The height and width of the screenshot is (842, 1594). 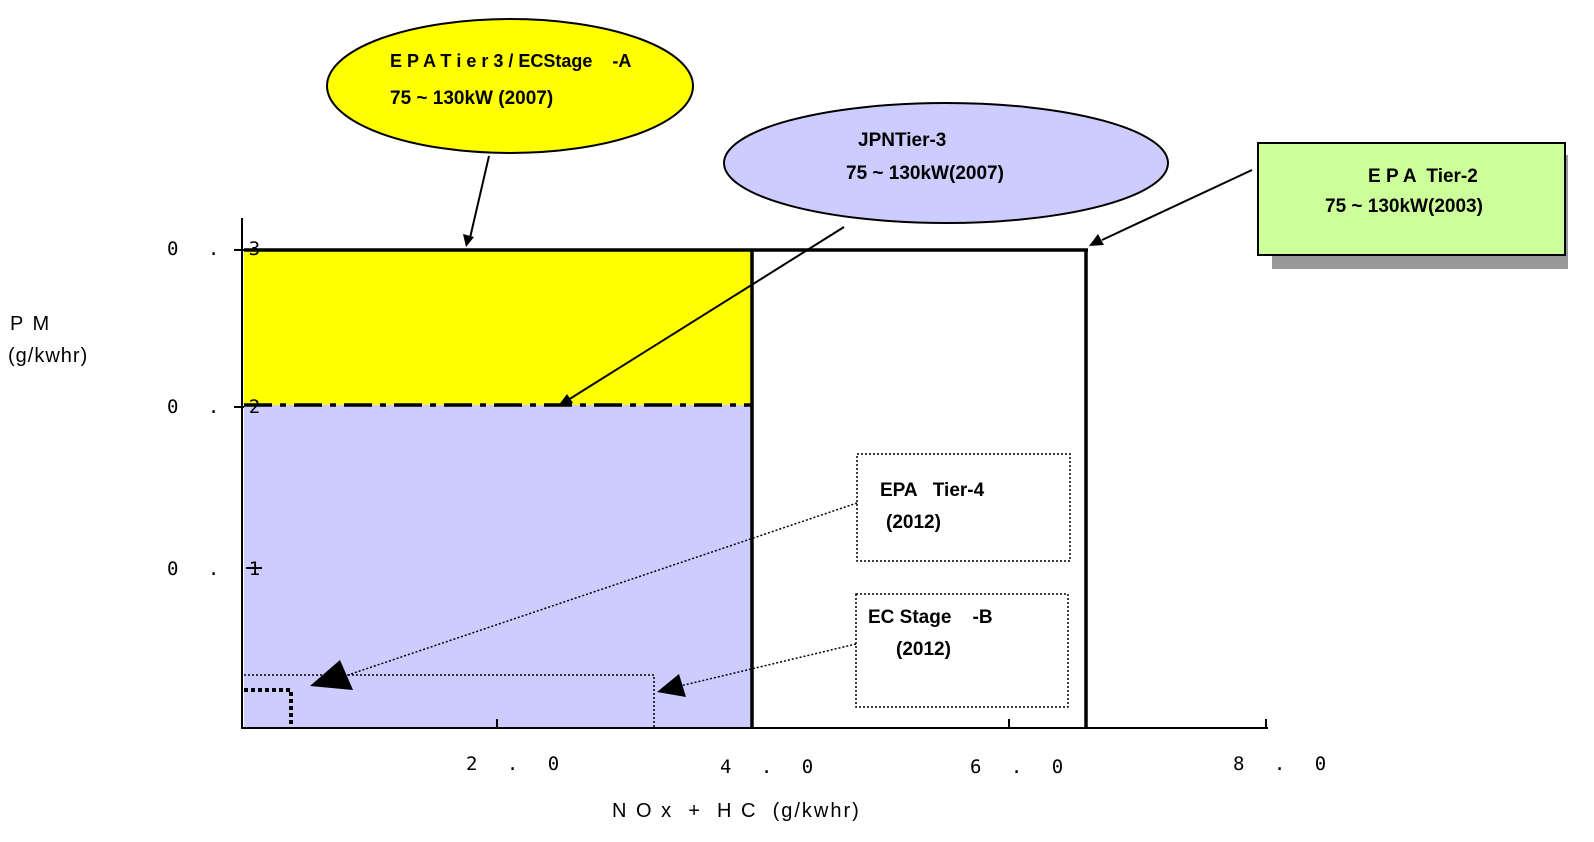 What do you see at coordinates (498, 327) in the screenshot?
I see `region-epa-tier3-ec-stage-a` at bounding box center [498, 327].